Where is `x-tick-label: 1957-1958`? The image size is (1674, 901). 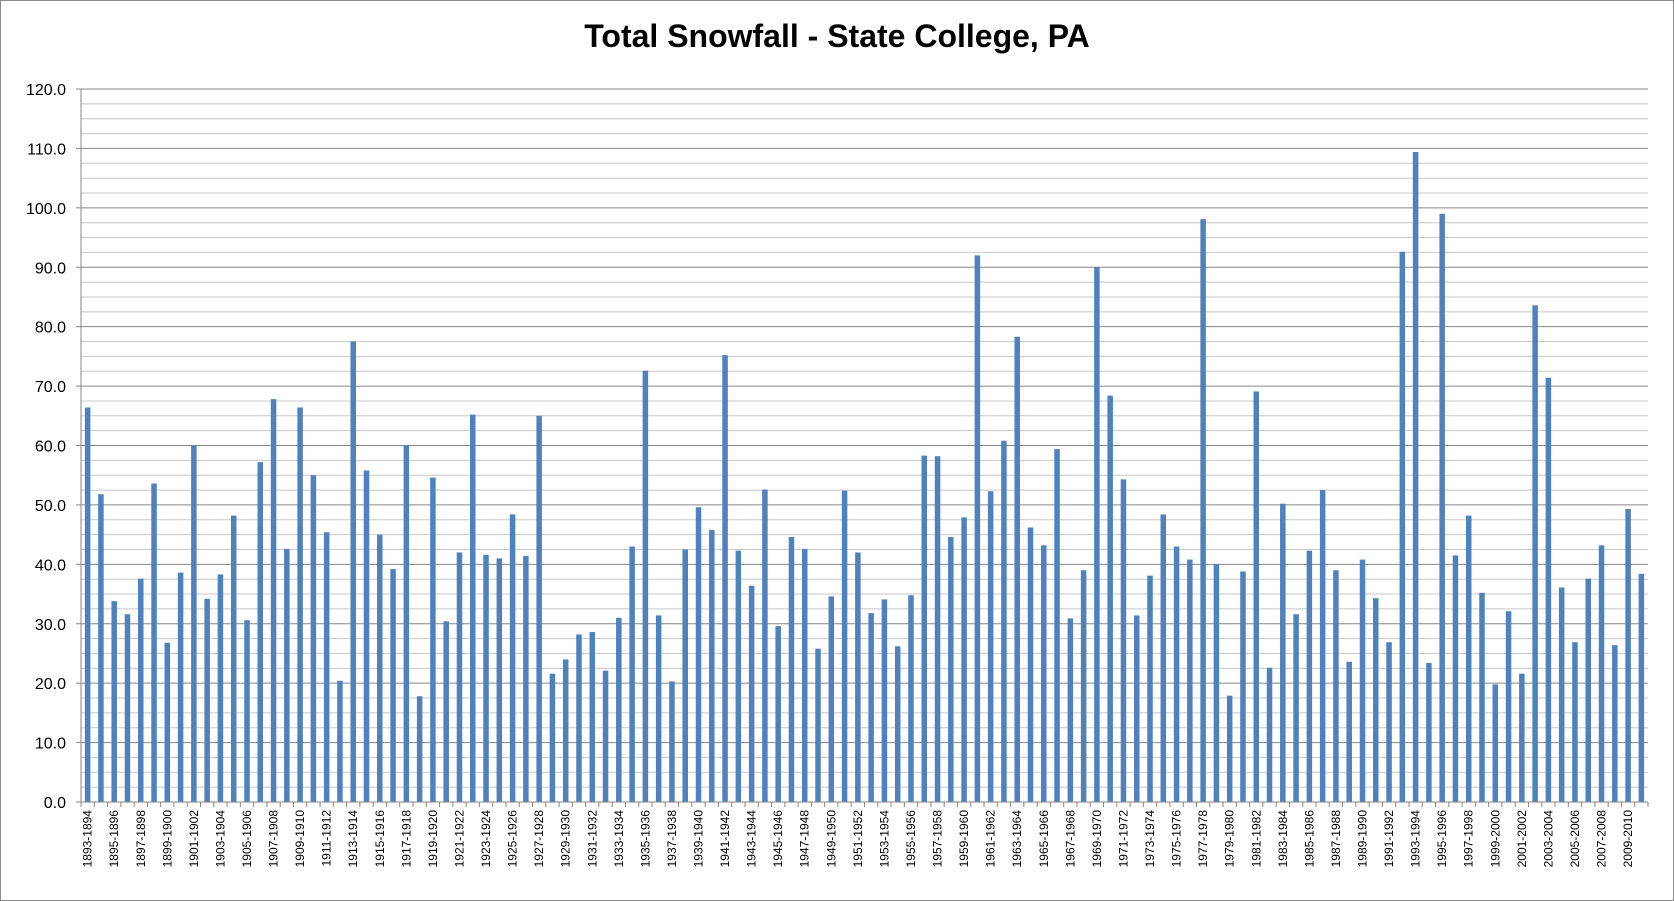
x-tick-label: 1957-1958 is located at coordinates (938, 839).